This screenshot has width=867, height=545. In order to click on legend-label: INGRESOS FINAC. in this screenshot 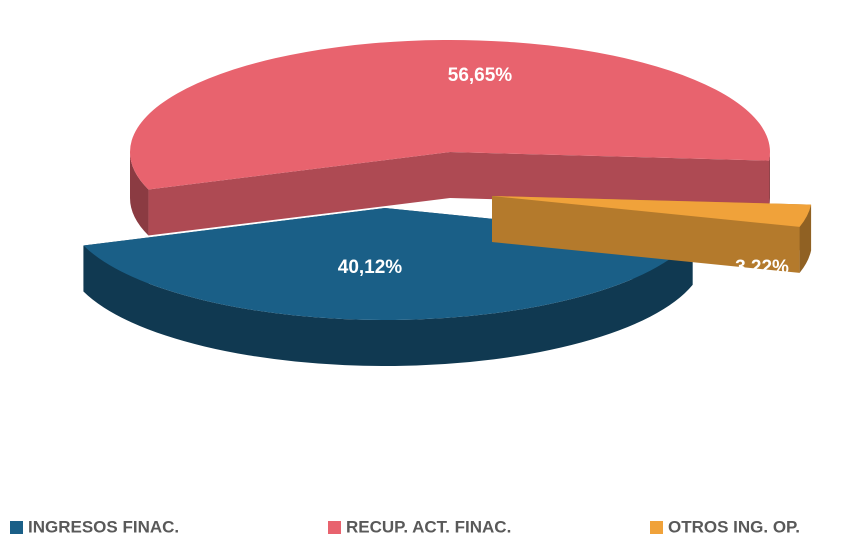, I will do `click(103, 526)`.